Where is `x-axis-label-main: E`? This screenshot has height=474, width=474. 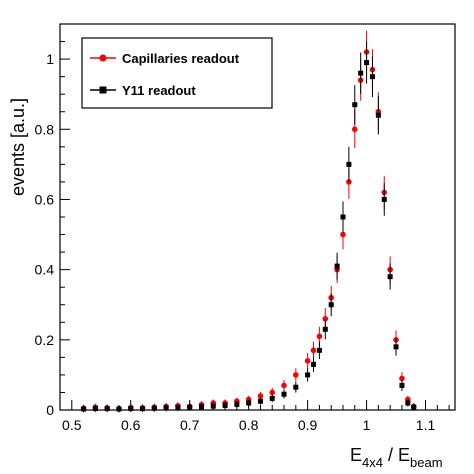 x-axis-label-main: E is located at coordinates (356, 455).